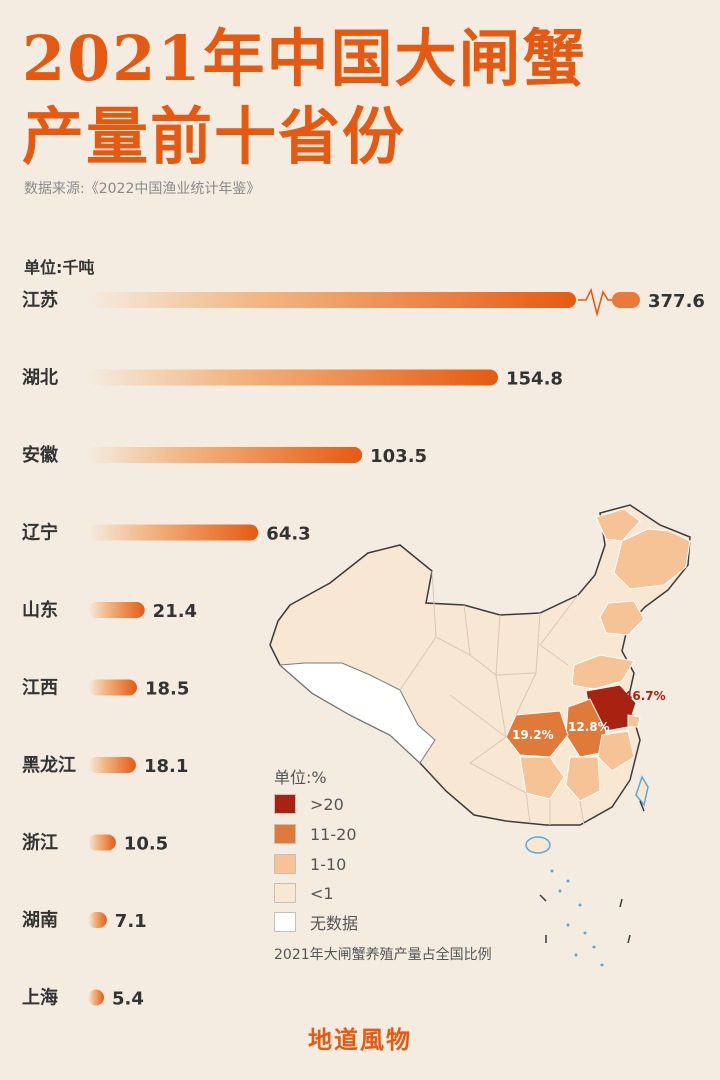 This screenshot has width=720, height=1080. What do you see at coordinates (652, 559) in the screenshot?
I see `map-region-heilongjiang` at bounding box center [652, 559].